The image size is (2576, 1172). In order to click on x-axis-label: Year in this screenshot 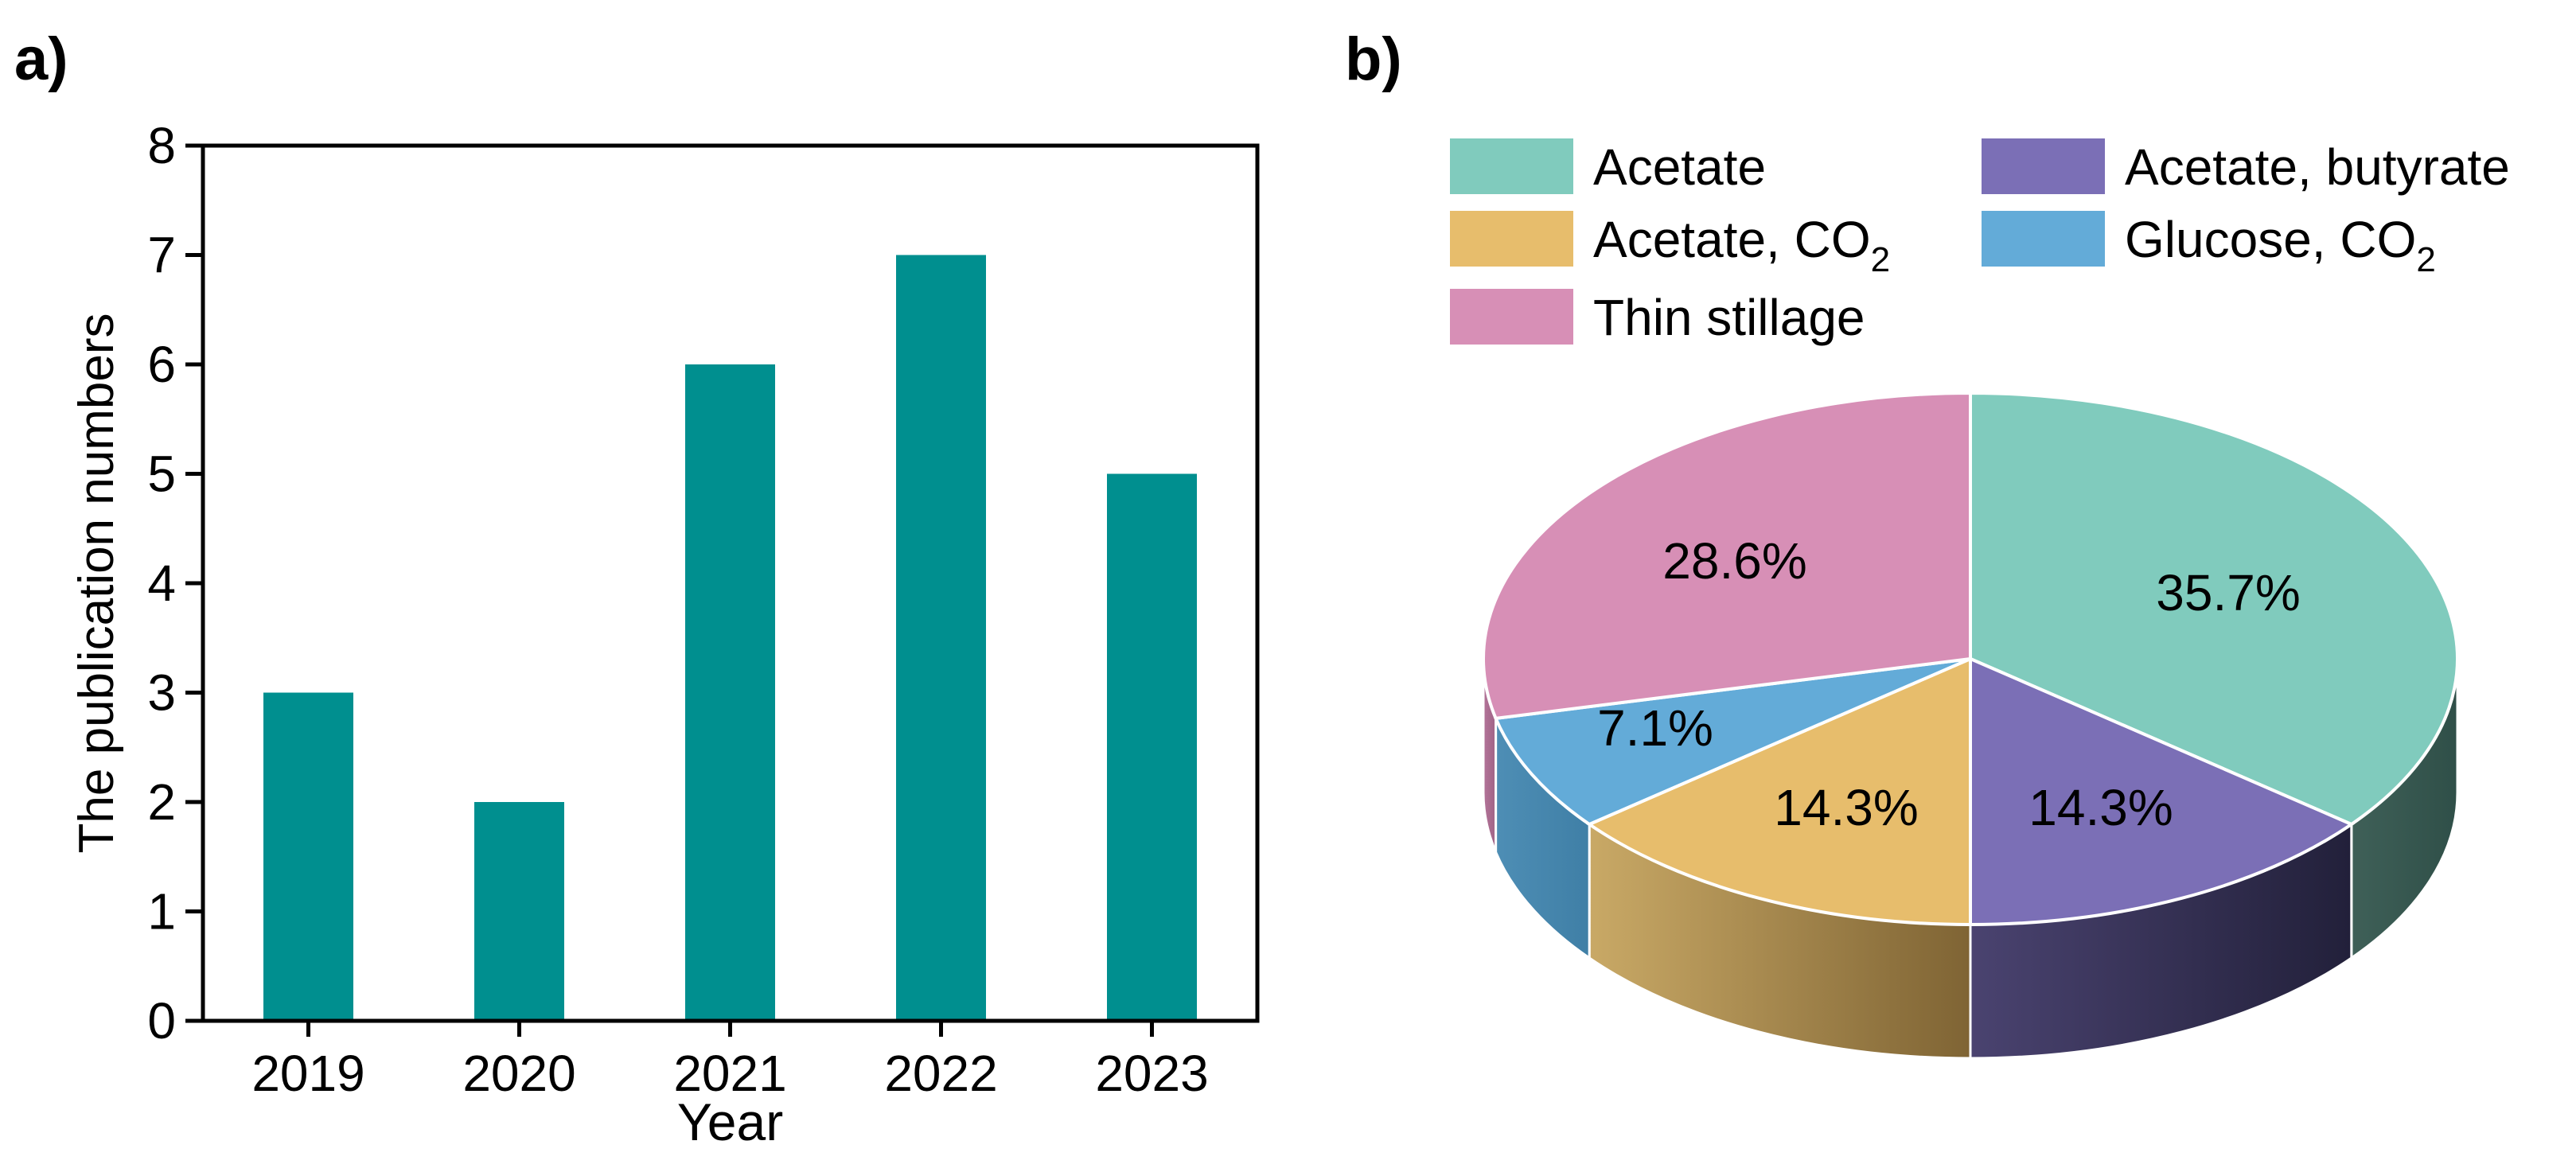, I will do `click(730, 1122)`.